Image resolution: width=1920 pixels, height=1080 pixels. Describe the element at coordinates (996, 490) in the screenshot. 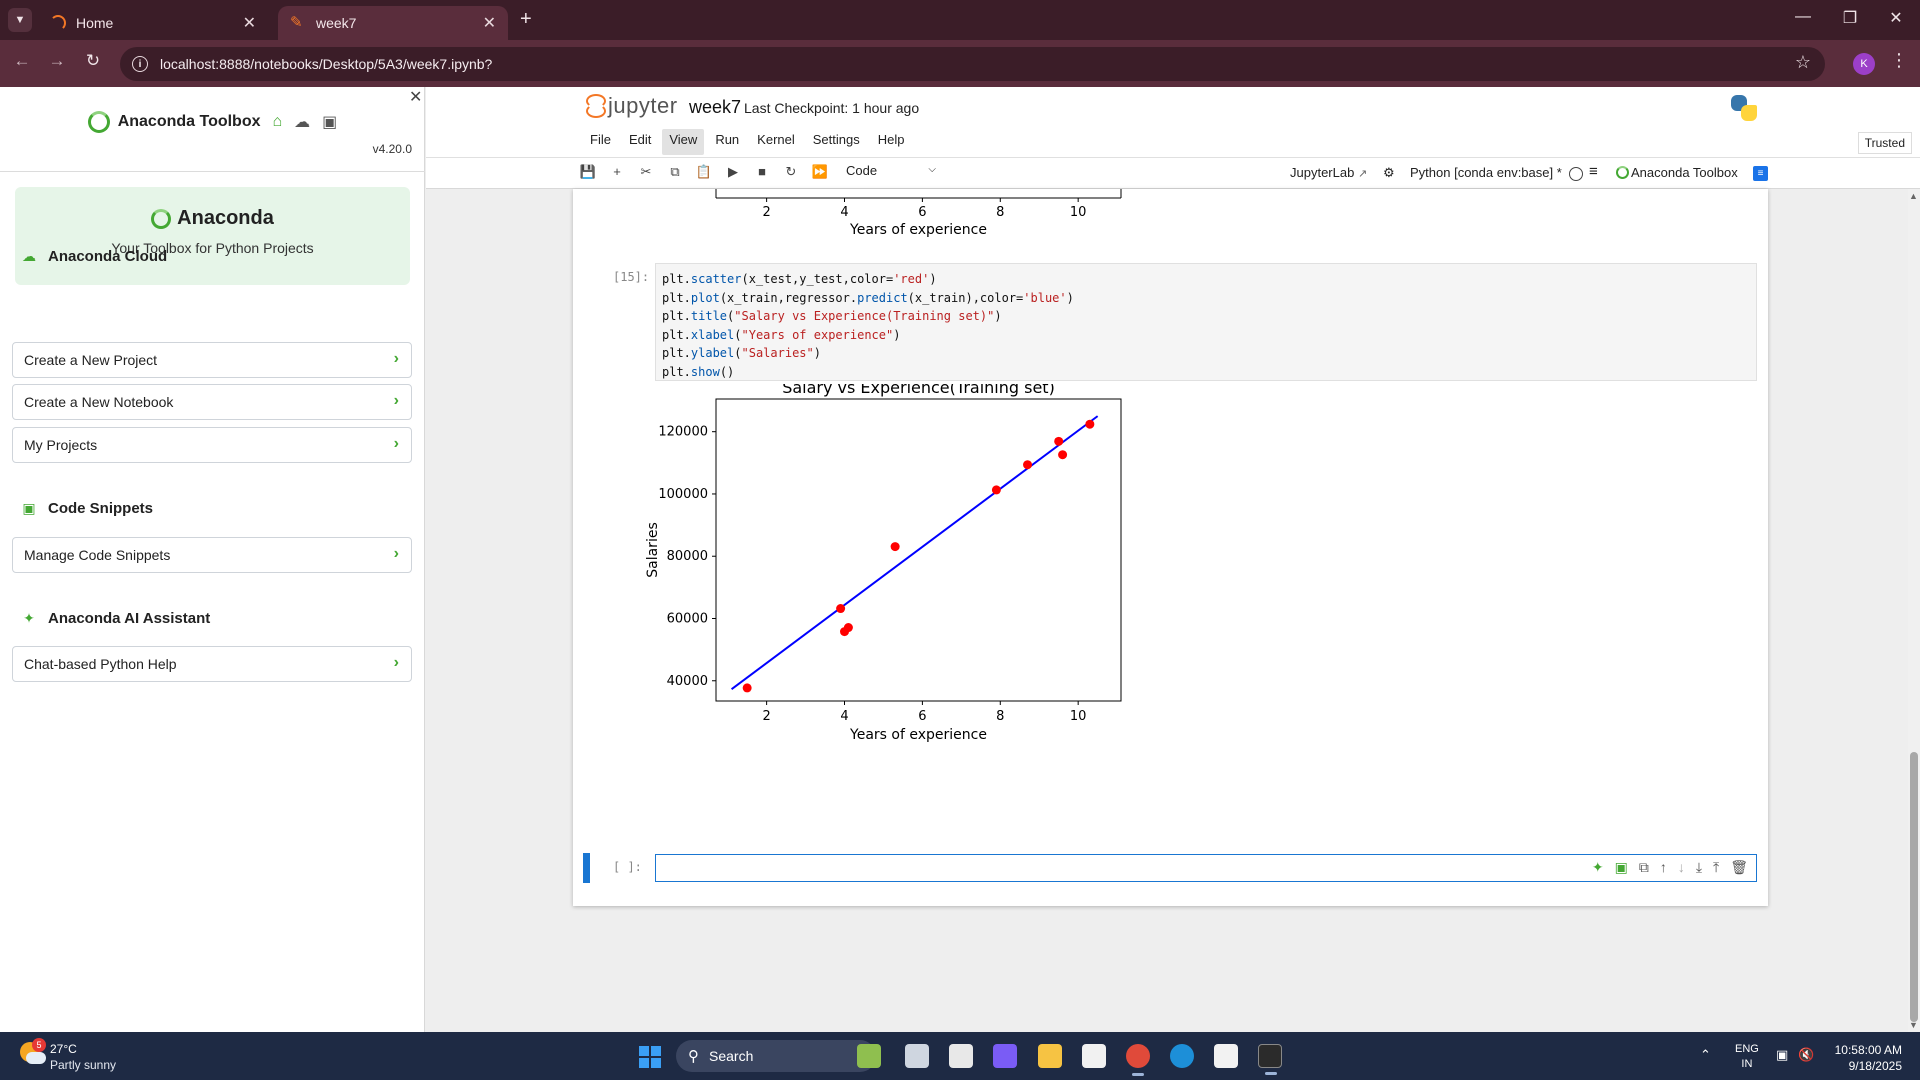

I see `scatter-point` at that location.